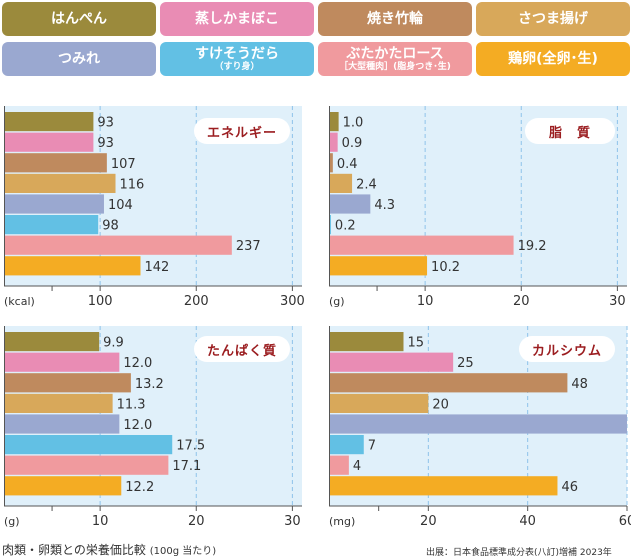 The height and width of the screenshot is (559, 631). Describe the element at coordinates (79, 19) in the screenshot. I see `legend-chip-hanpen: はんぺん` at that location.